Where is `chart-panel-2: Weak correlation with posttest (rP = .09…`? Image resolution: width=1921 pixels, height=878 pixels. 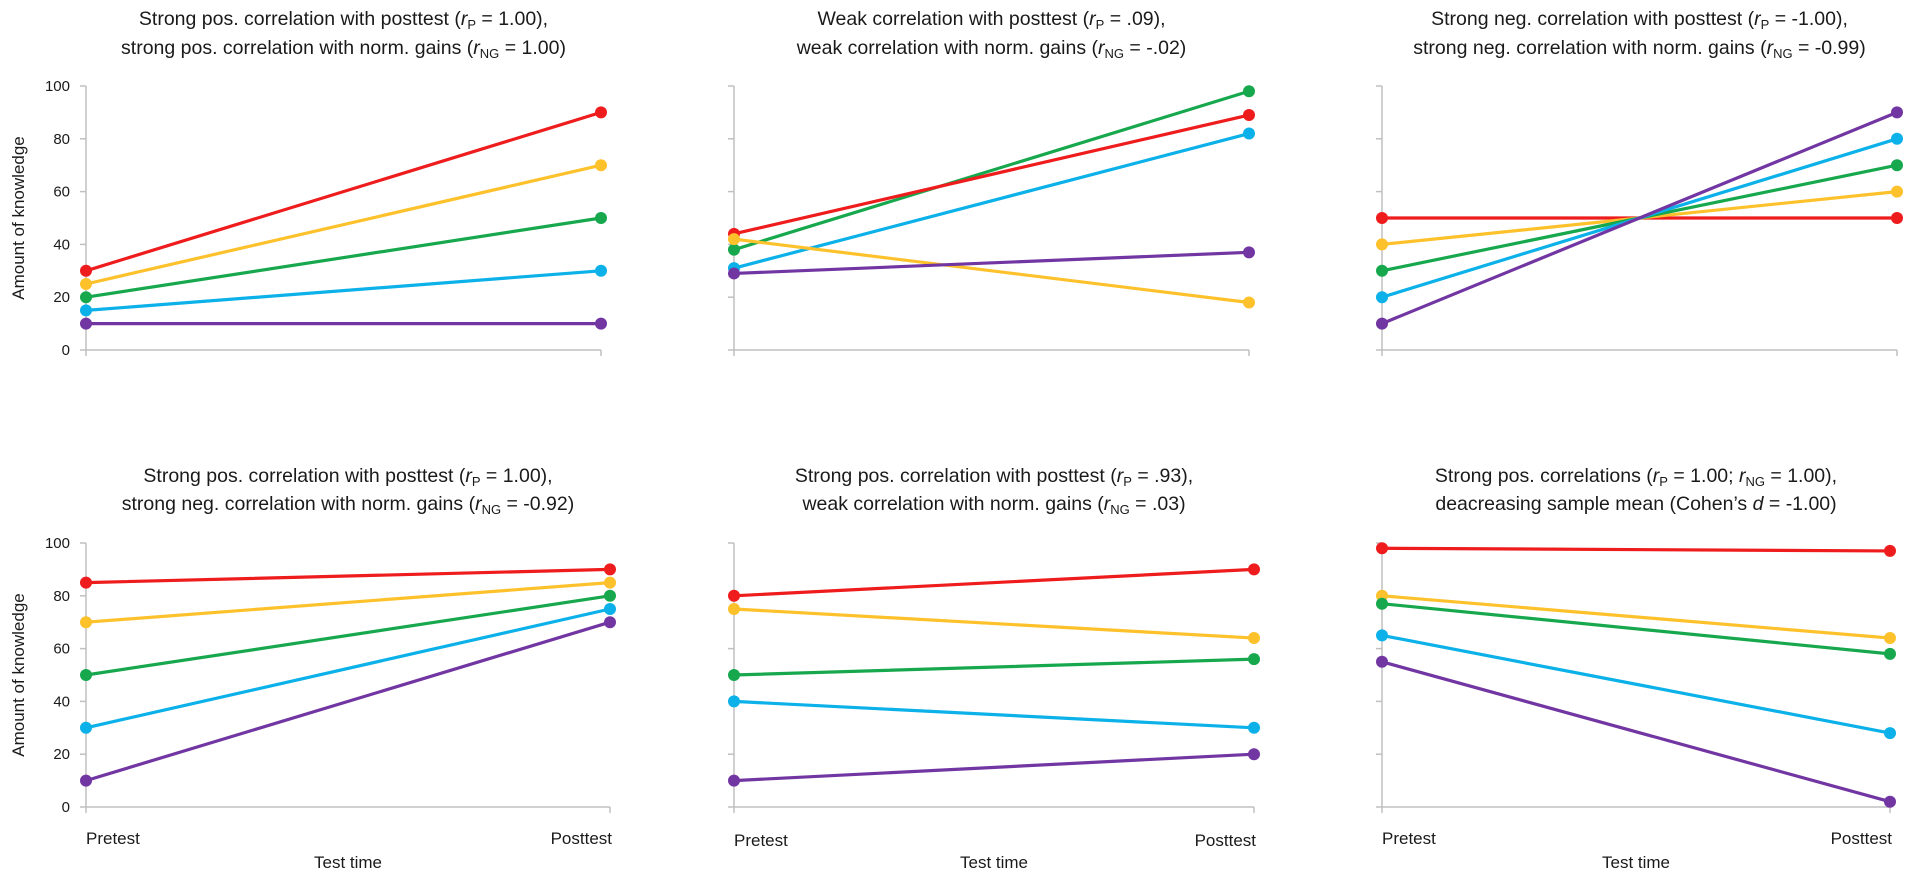 chart-panel-2: Weak correlation with posttest (rP = .09… is located at coordinates (991, 182).